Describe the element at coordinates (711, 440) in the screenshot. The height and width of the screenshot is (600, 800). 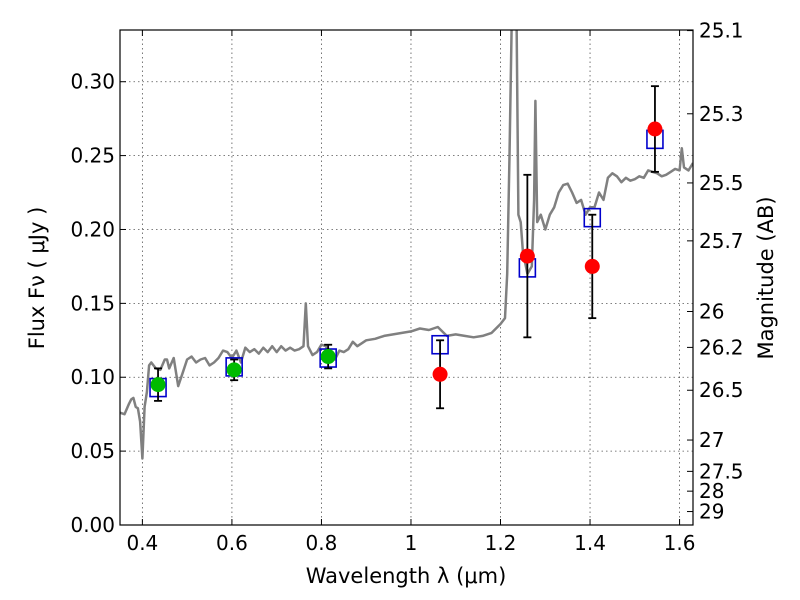
I see `right-tick-label: 27` at that location.